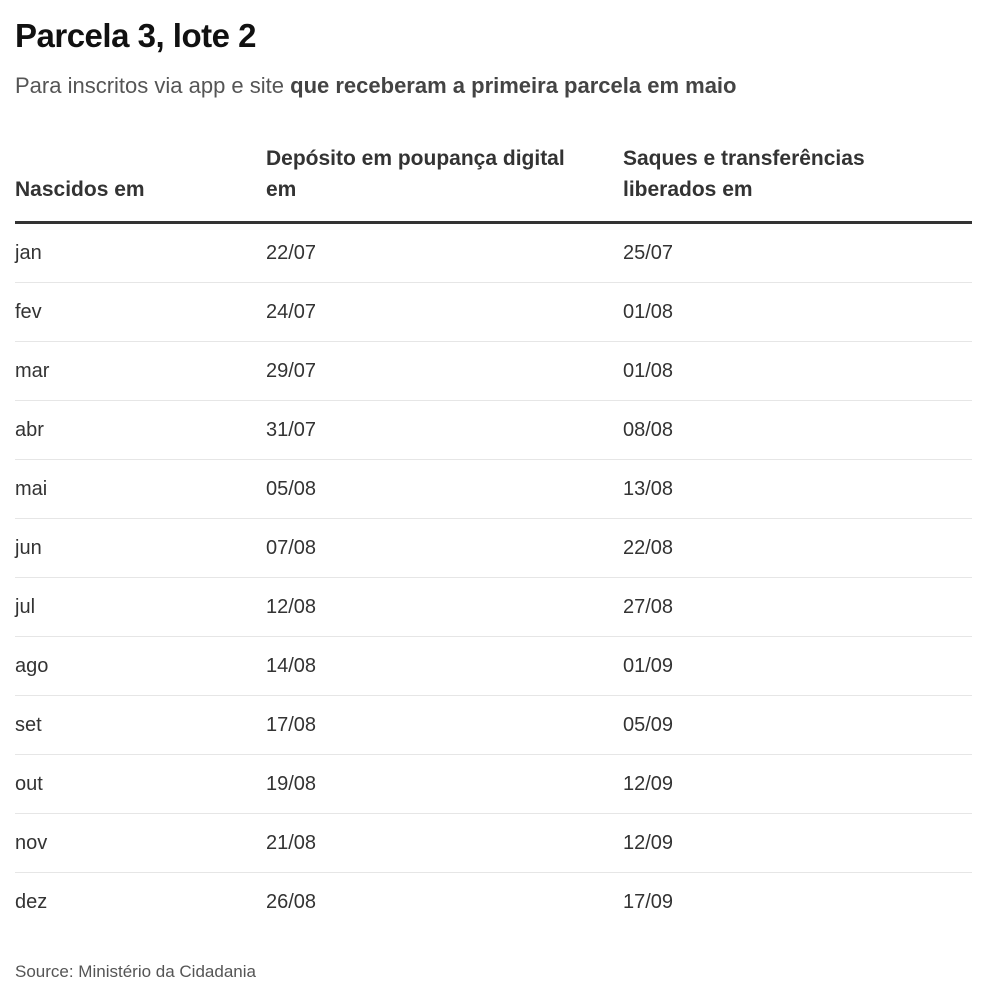 The height and width of the screenshot is (1000, 987). Describe the element at coordinates (648, 253) in the screenshot. I see `cell-withdrawal: 25/07` at that location.